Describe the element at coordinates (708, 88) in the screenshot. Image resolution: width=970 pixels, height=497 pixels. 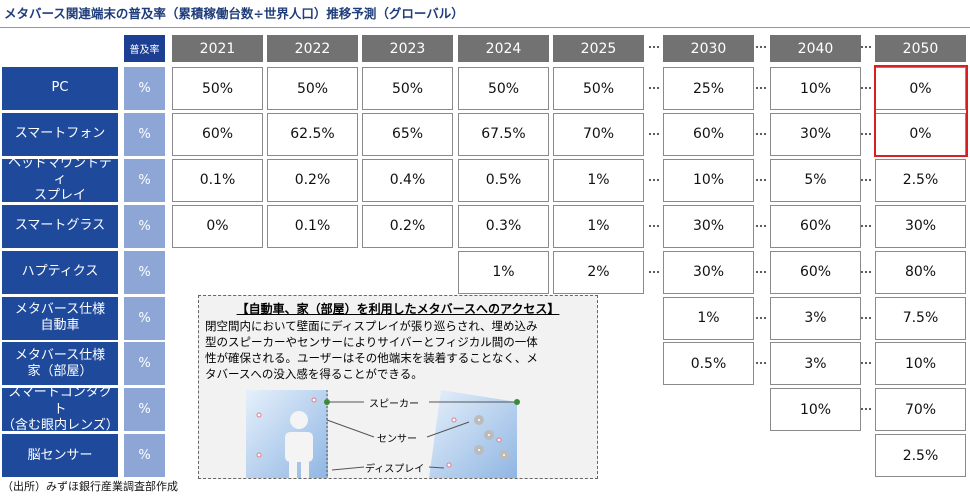
I see `value-cell: 25%` at that location.